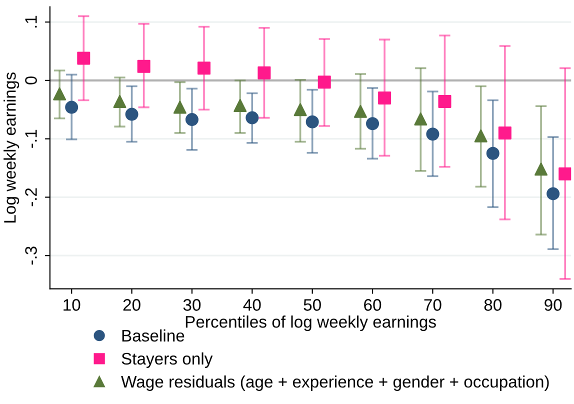  Describe the element at coordinates (311, 324) in the screenshot. I see `x-axis-title: Percentiles of log weekly earnings` at that location.